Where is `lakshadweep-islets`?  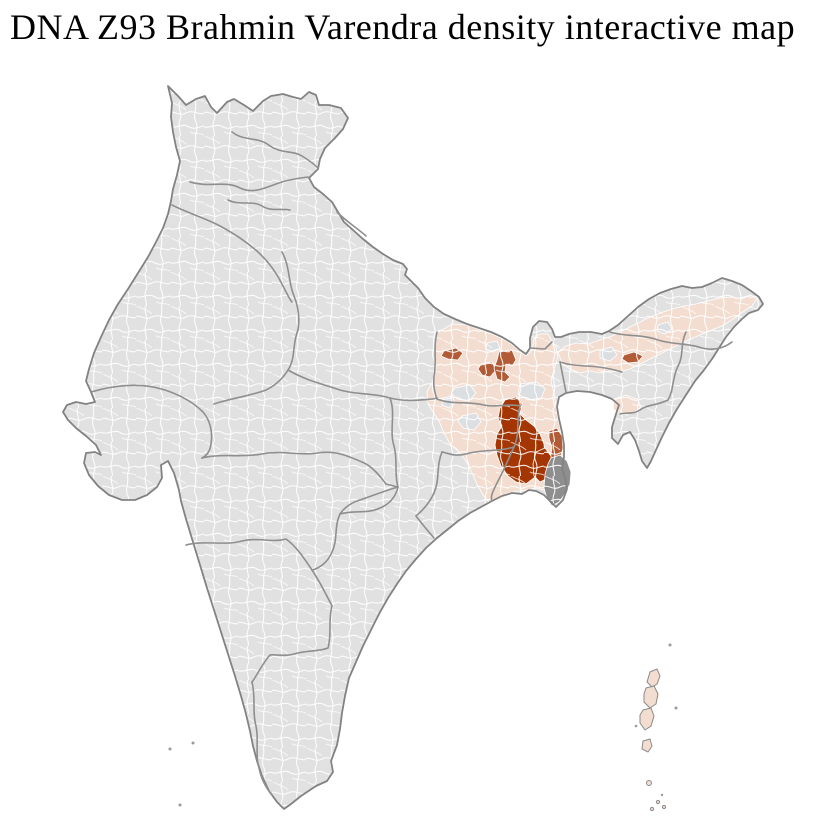
lakshadweep-islets is located at coordinates (181, 774).